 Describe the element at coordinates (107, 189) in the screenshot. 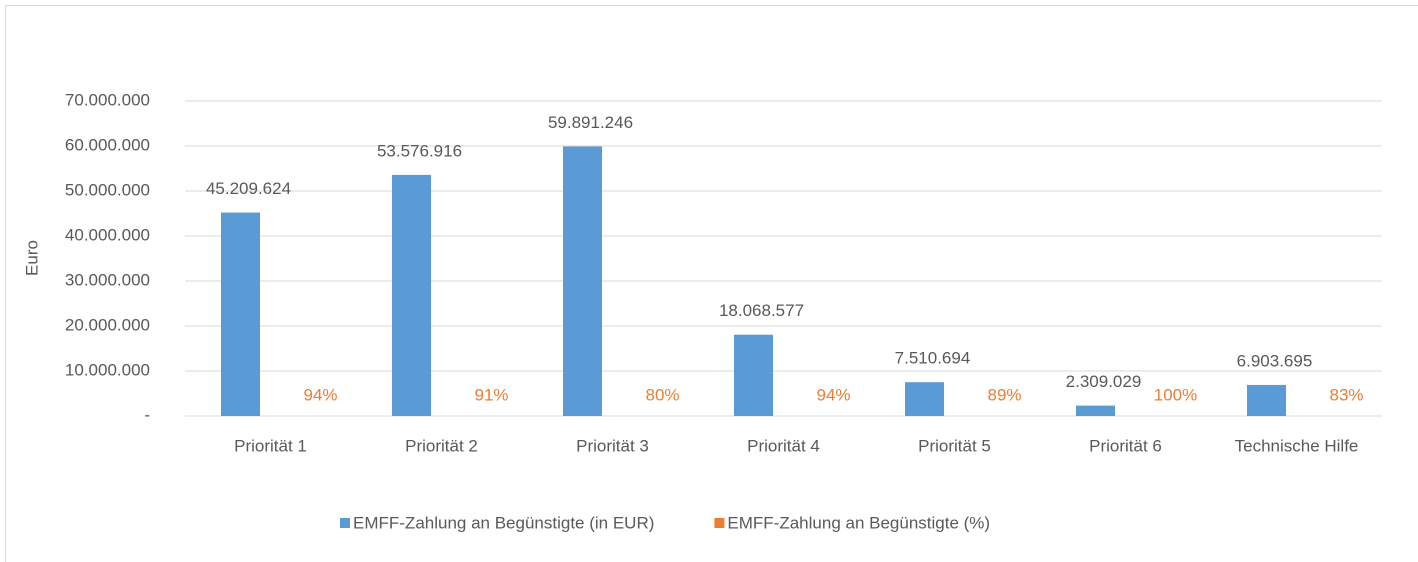

I see `y-tick-label: 50.000.000` at that location.